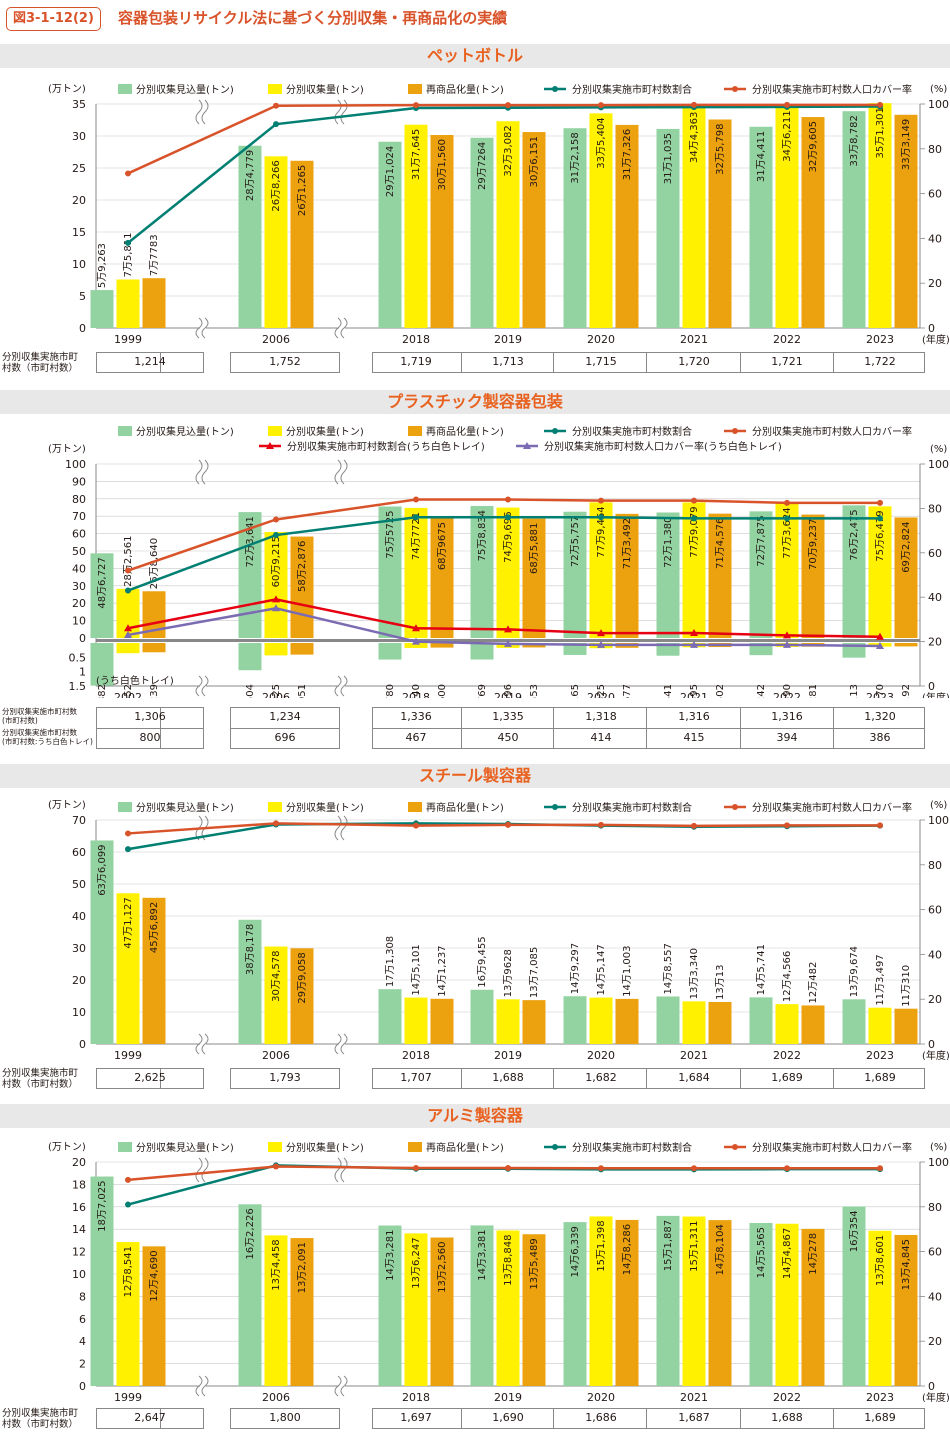  What do you see at coordinates (936, 1054) in the screenshot?
I see `x-axis-unit: (年度)` at bounding box center [936, 1054].